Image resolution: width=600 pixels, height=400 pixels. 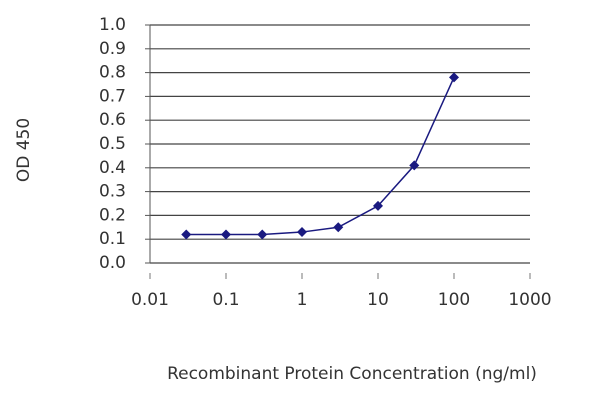 What do you see at coordinates (112, 144) in the screenshot?
I see `y-tick-label: 0.5` at bounding box center [112, 144].